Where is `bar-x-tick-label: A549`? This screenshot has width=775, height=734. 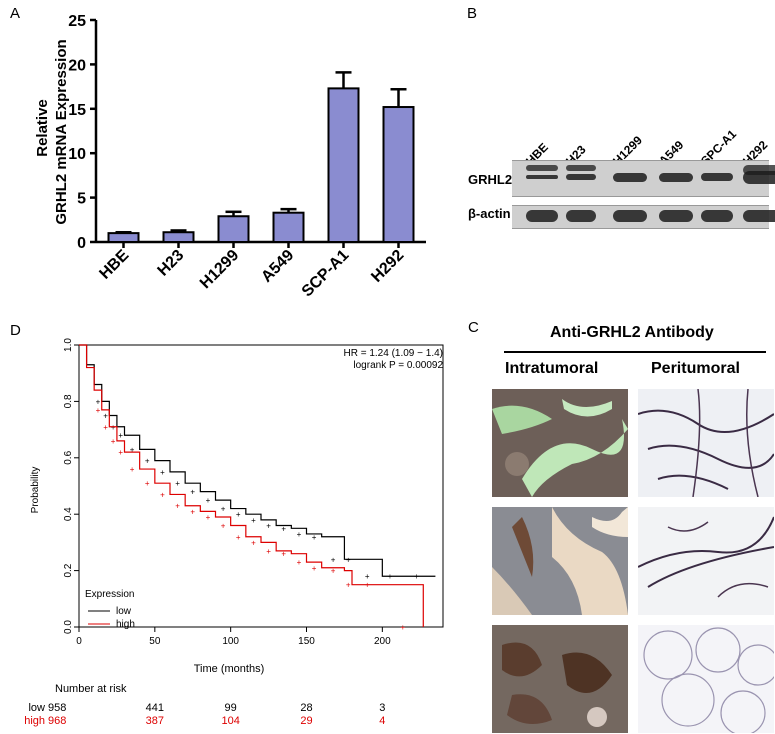
bar-x-tick-label: A549 is located at coordinates (277, 266).